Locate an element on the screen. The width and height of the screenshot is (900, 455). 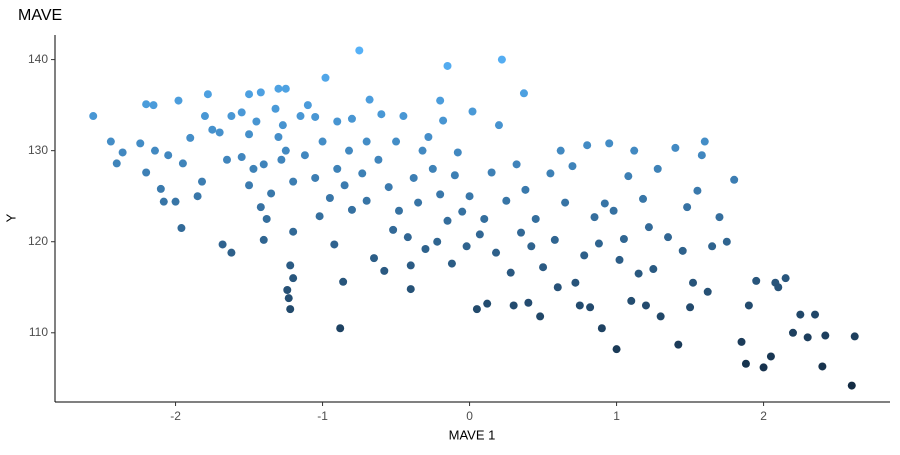
x-tick-label: 2 is located at coordinates (763, 416).